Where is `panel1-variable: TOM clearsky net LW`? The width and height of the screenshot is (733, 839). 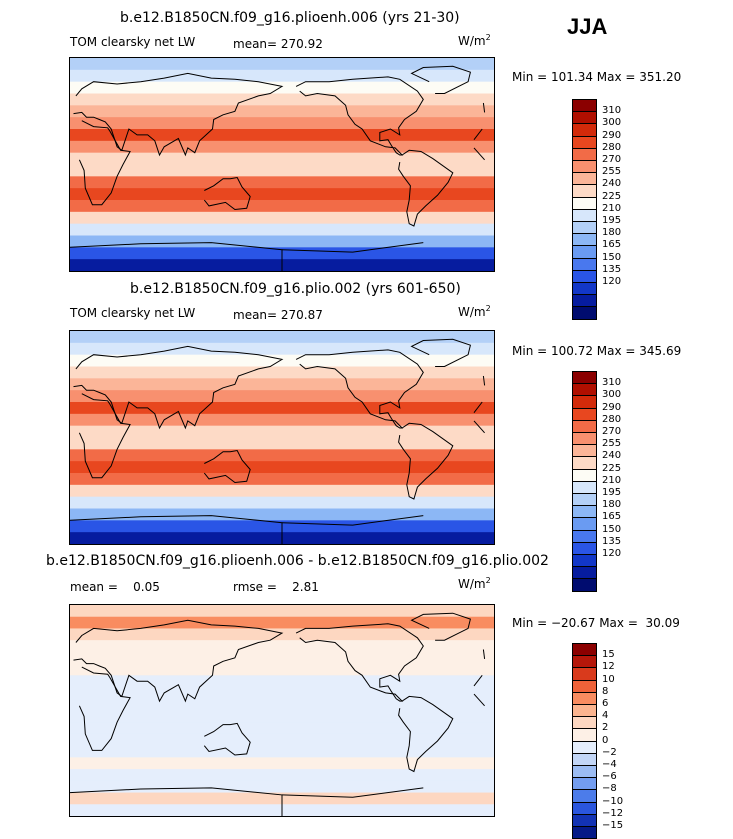
panel1-variable: TOM clearsky net LW is located at coordinates (133, 42).